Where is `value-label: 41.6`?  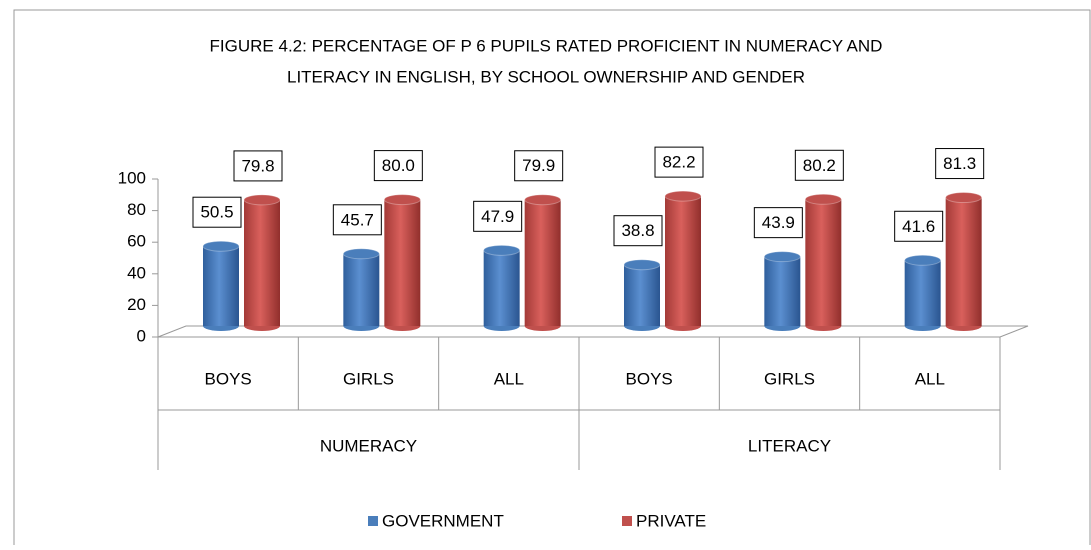 value-label: 41.6 is located at coordinates (918, 226).